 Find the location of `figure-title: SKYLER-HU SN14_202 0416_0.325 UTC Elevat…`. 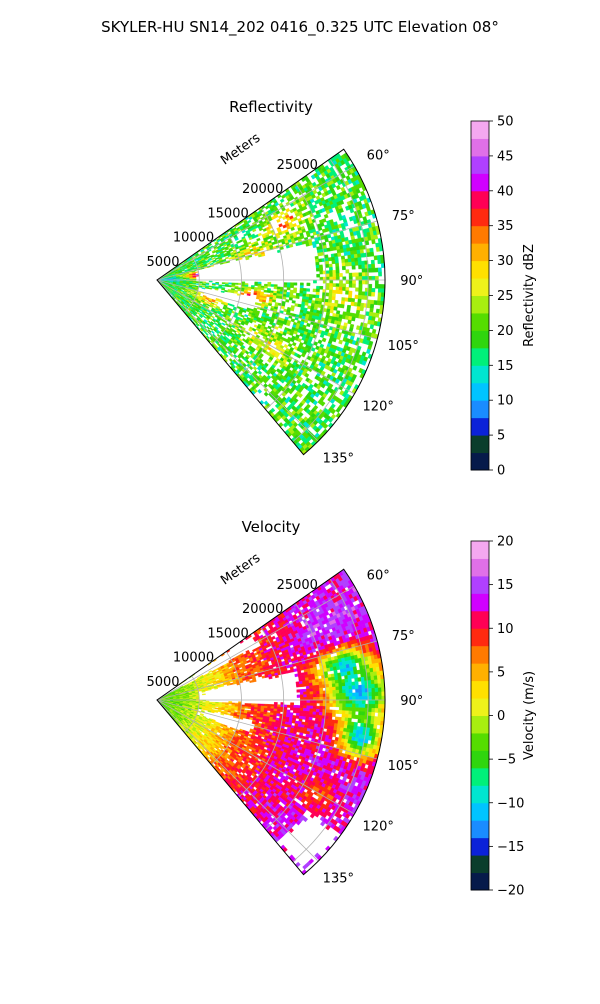

figure-title: SKYLER-HU SN14_202 0416_0.325 UTC Elevat… is located at coordinates (300, 27).